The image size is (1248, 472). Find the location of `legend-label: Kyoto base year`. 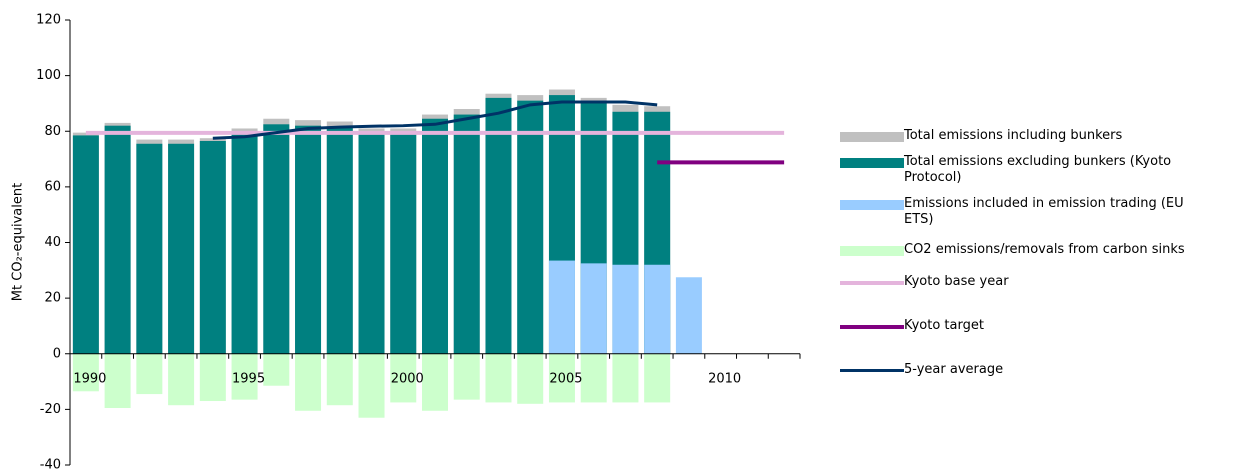

legend-label: Kyoto base year is located at coordinates (956, 281).